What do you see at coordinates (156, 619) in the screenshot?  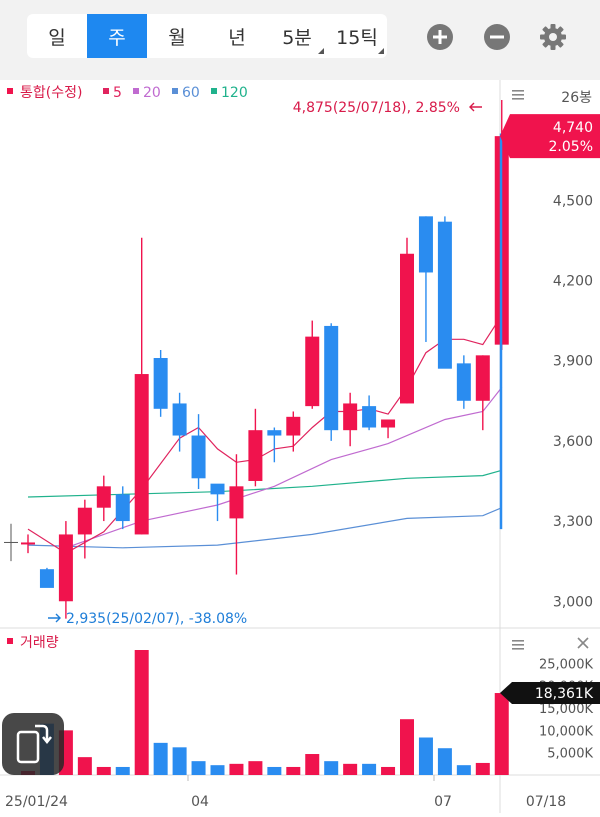 I see `low-marker-label: 2,935(25/02/07), -38.08%` at bounding box center [156, 619].